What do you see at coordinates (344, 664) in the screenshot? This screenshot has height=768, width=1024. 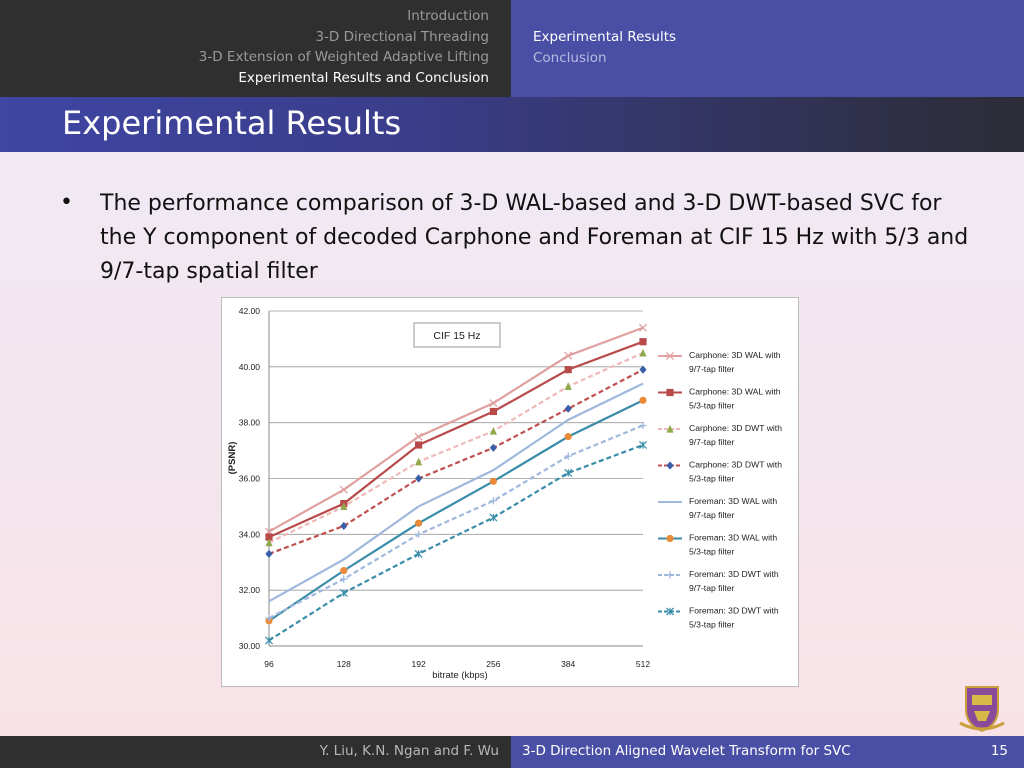 I see `x-tick-label: 128` at bounding box center [344, 664].